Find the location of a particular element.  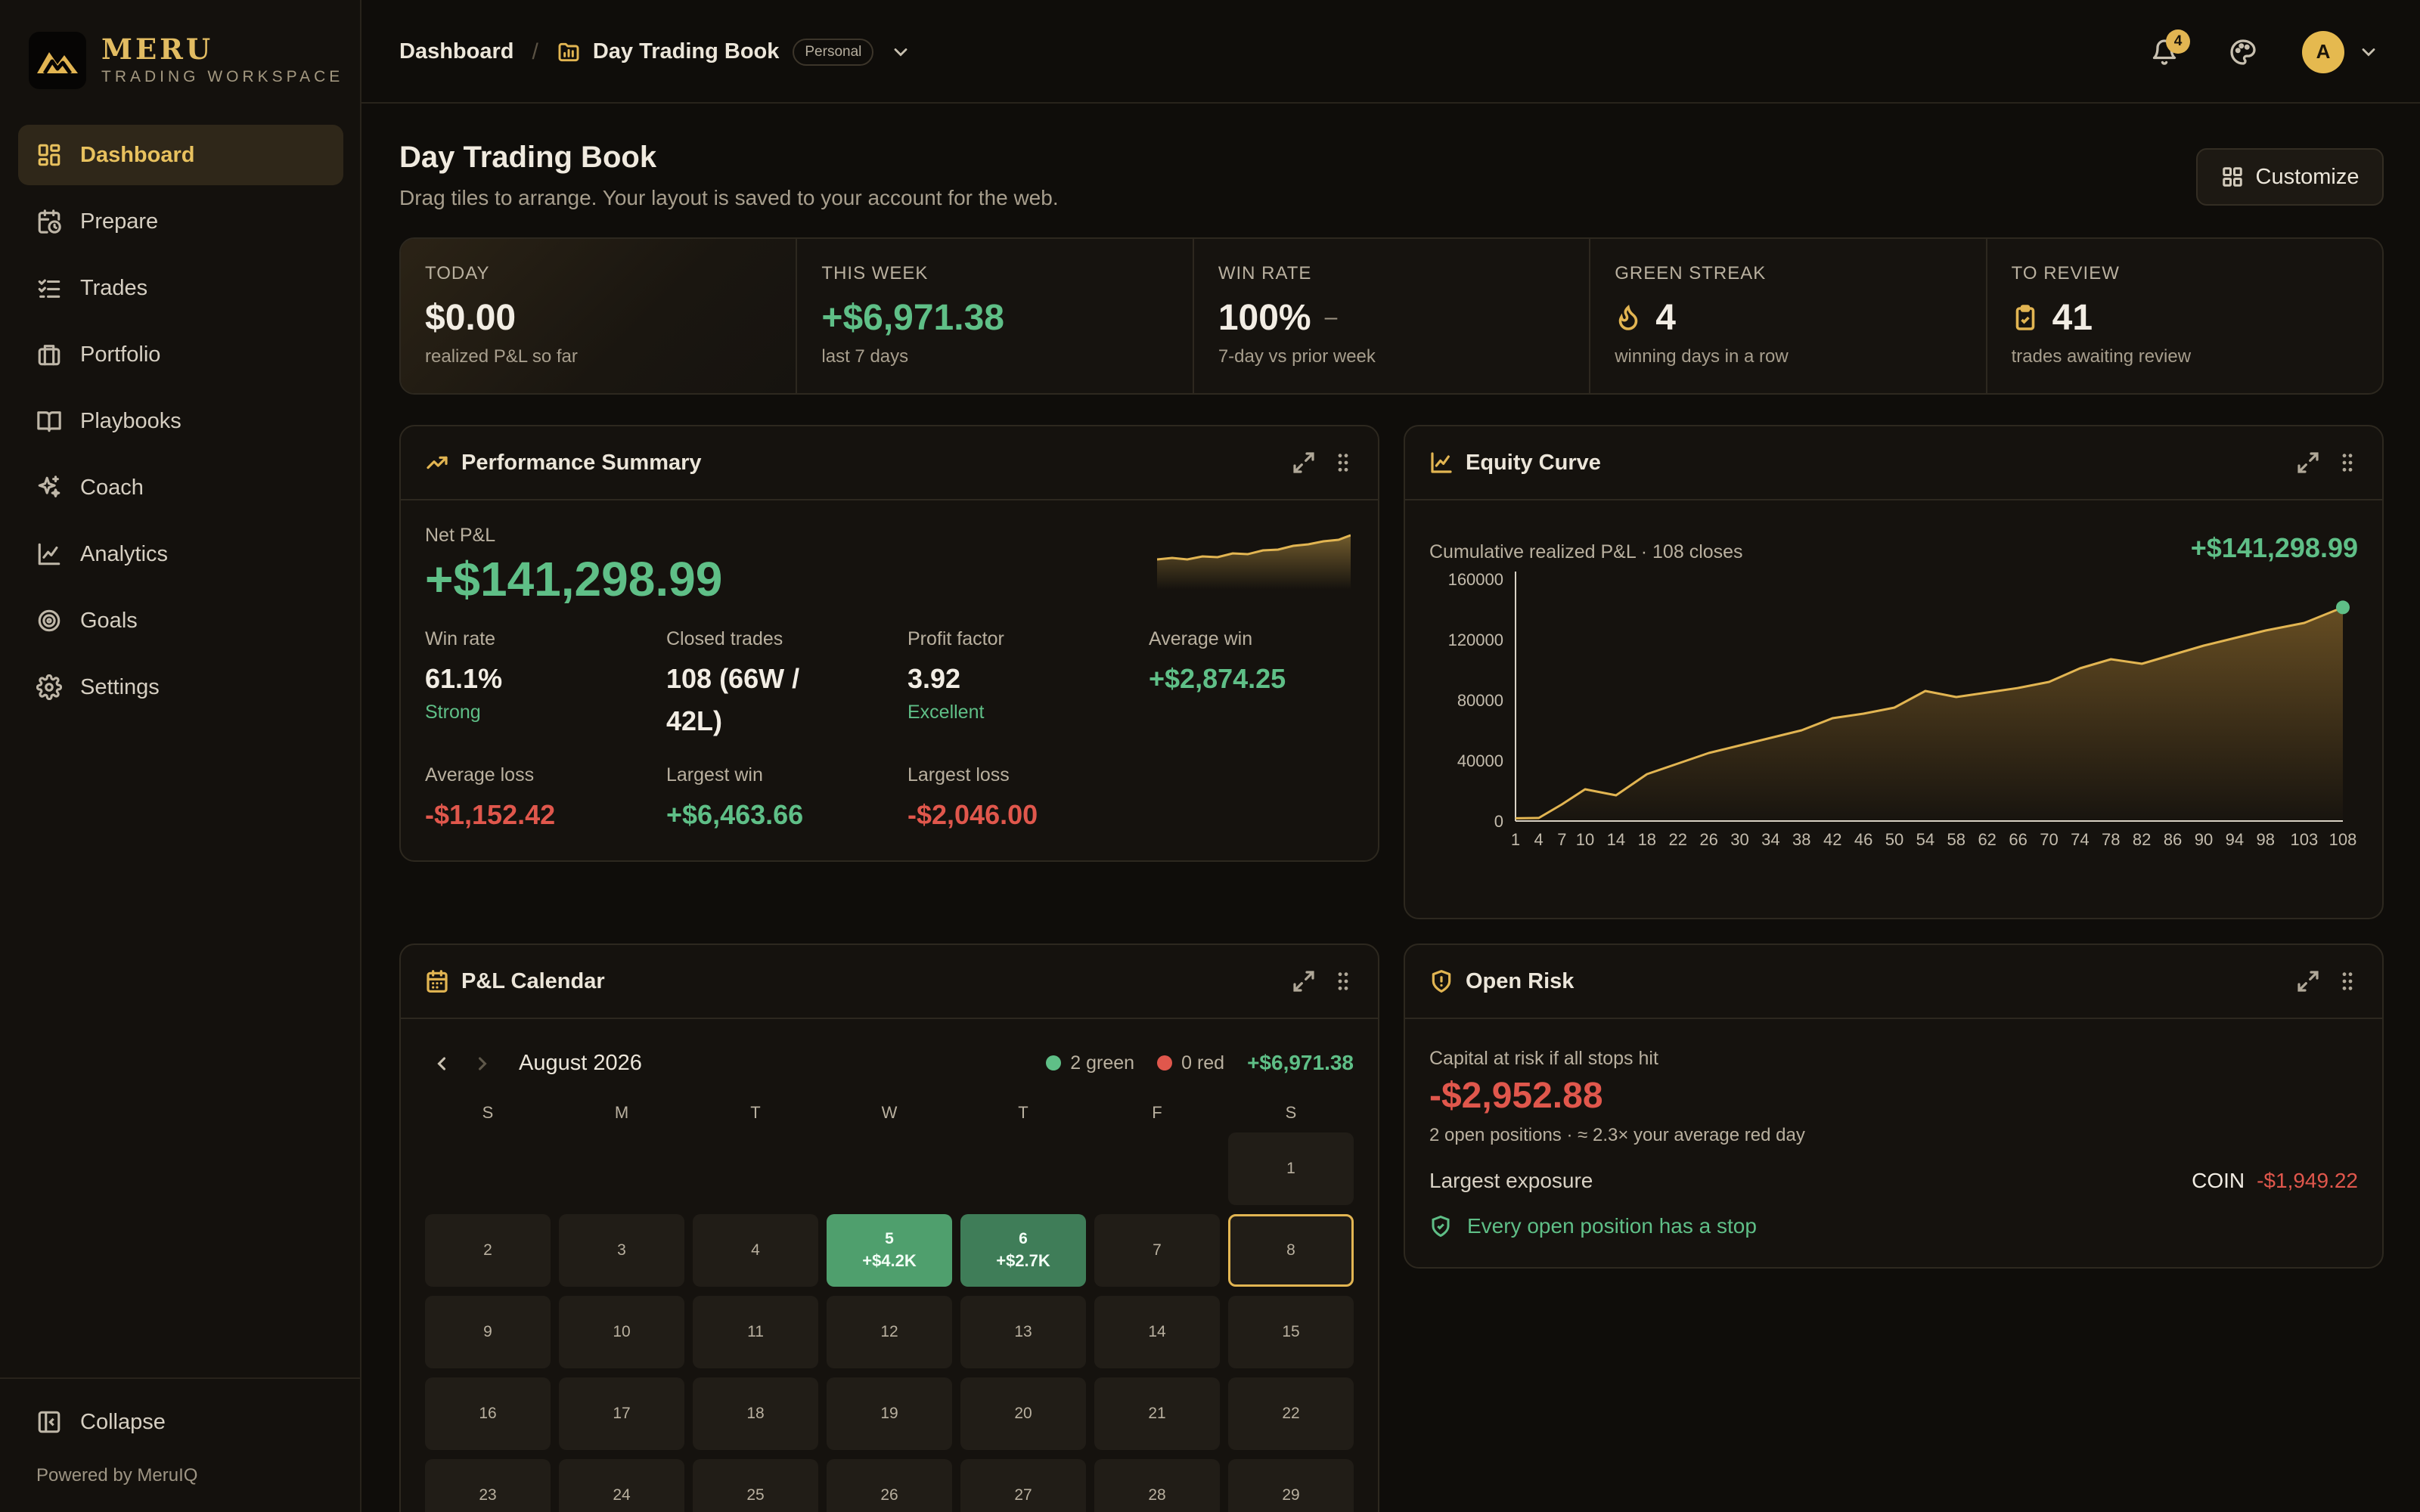

calendar-day: 14 is located at coordinates (1157, 1332).